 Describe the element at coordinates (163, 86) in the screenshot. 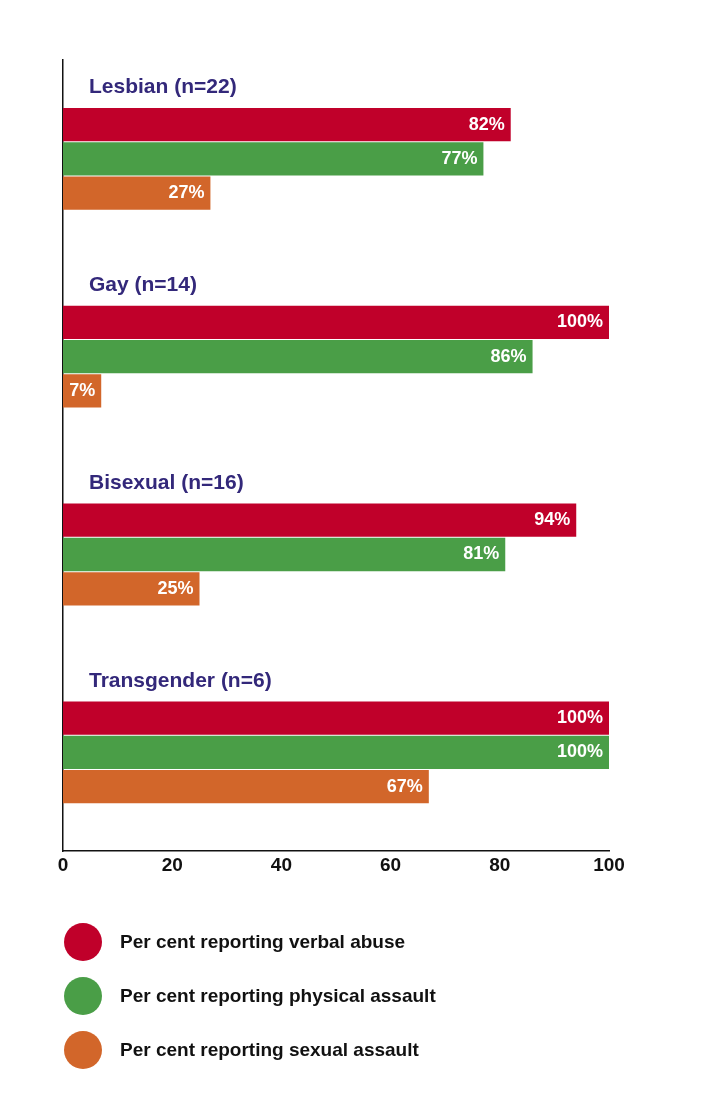

I see `y-tick-label: Lesbian (n=22)` at that location.